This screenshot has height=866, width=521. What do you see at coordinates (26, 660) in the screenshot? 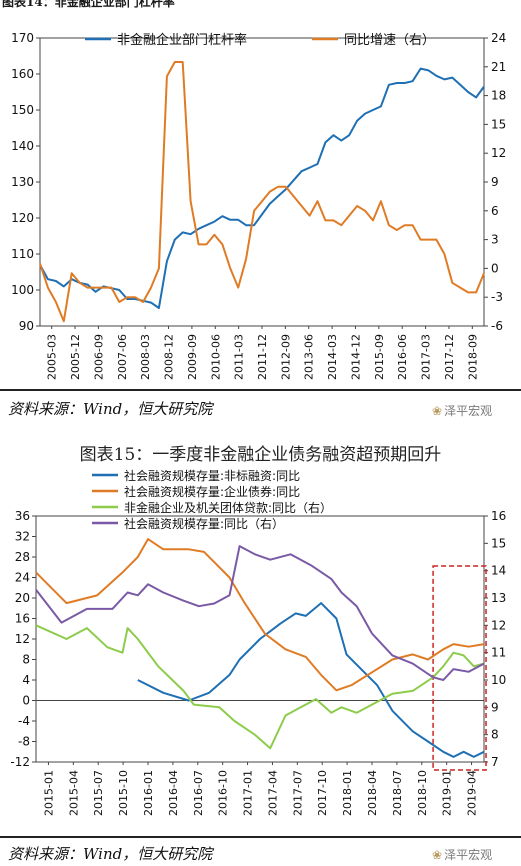
I see `y-tick-label: 8` at bounding box center [26, 660].